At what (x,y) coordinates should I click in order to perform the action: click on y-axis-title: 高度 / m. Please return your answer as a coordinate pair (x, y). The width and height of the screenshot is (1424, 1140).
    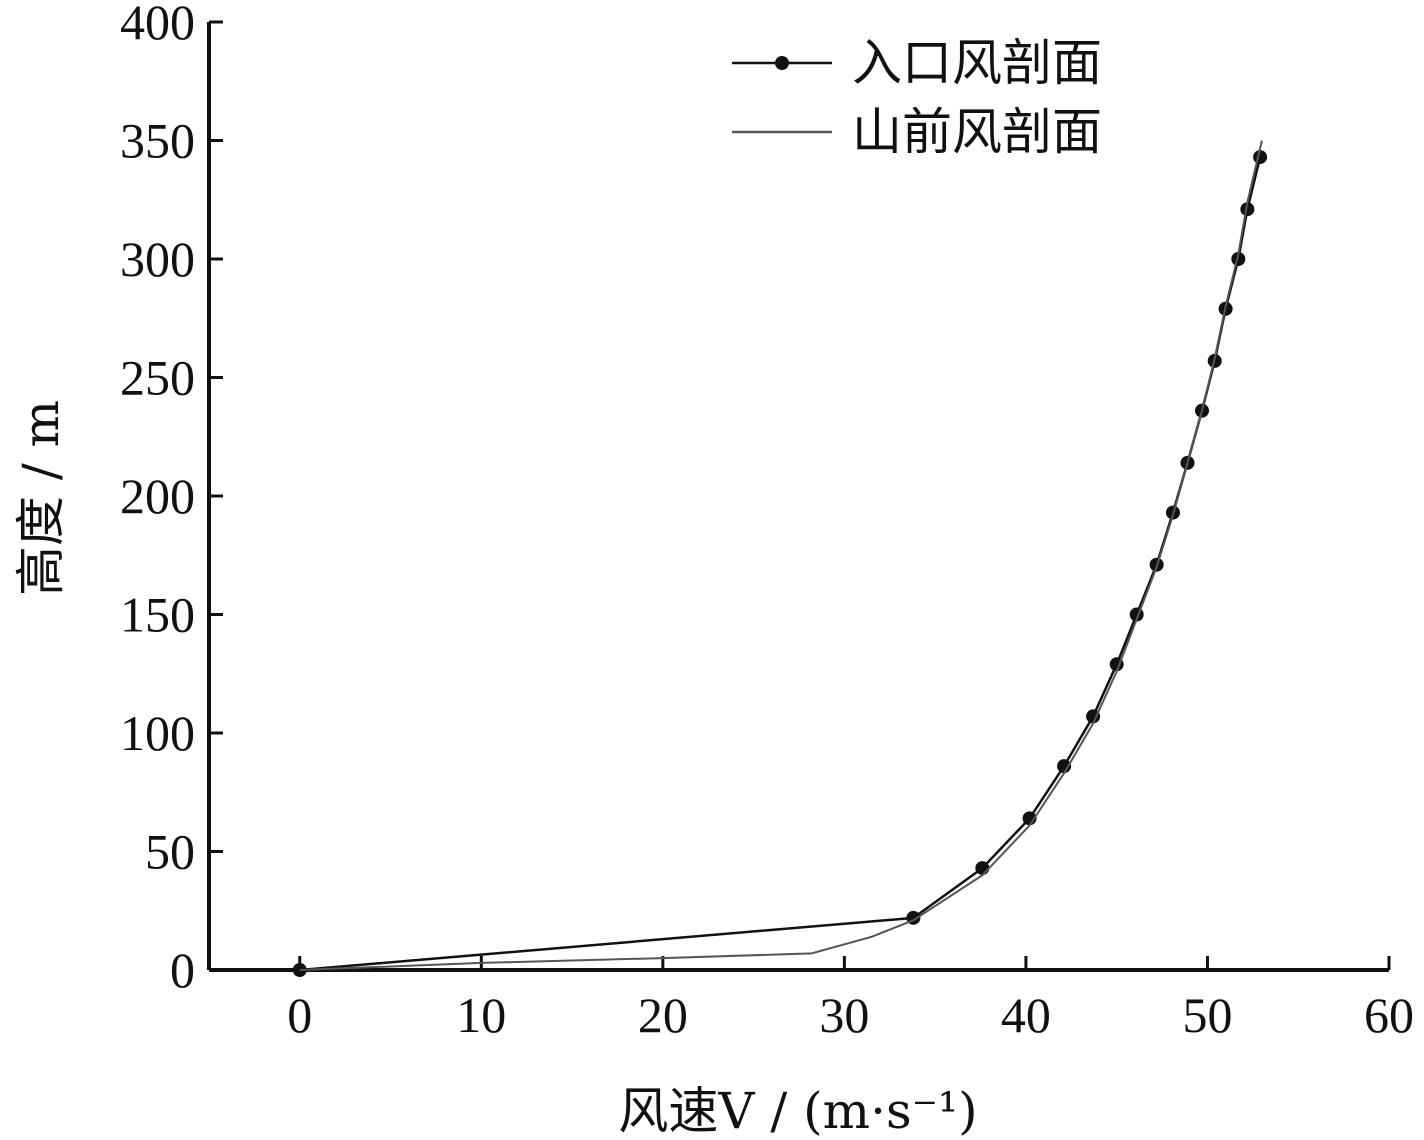
    Looking at the image, I should click on (41, 498).